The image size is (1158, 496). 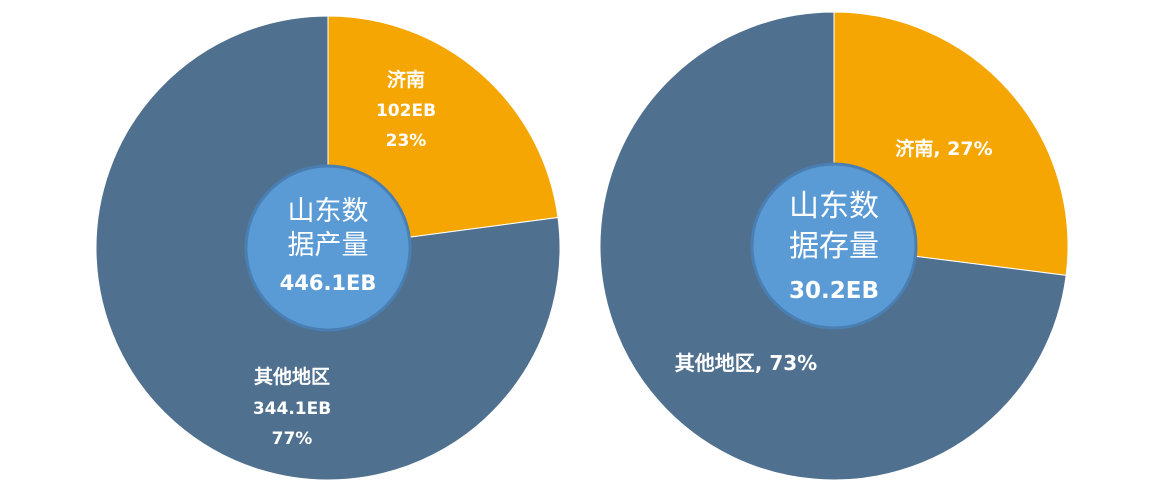 I want to click on center-value-storage: 30.2EB, so click(x=834, y=291).